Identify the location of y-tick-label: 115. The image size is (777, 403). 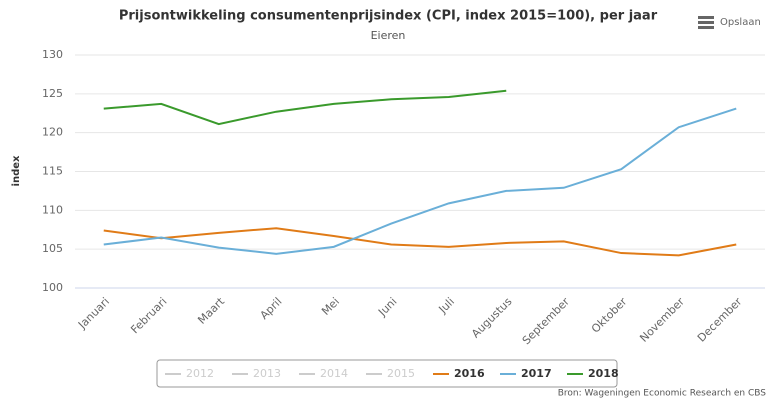
(52, 171).